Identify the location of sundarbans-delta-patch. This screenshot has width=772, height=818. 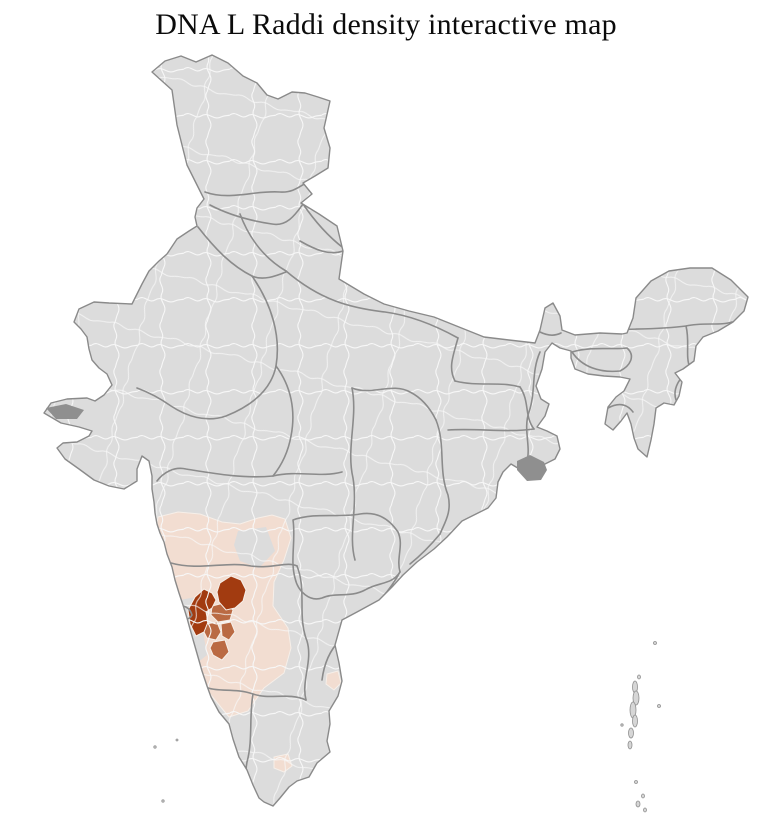
(532, 468).